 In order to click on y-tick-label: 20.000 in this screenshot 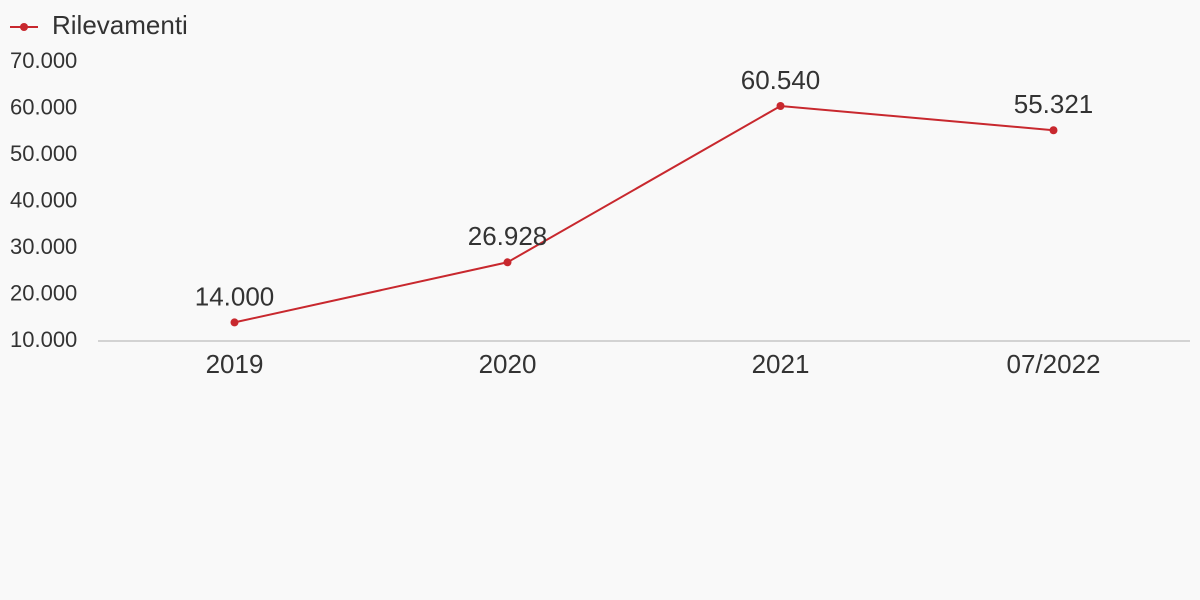, I will do `click(43, 292)`.